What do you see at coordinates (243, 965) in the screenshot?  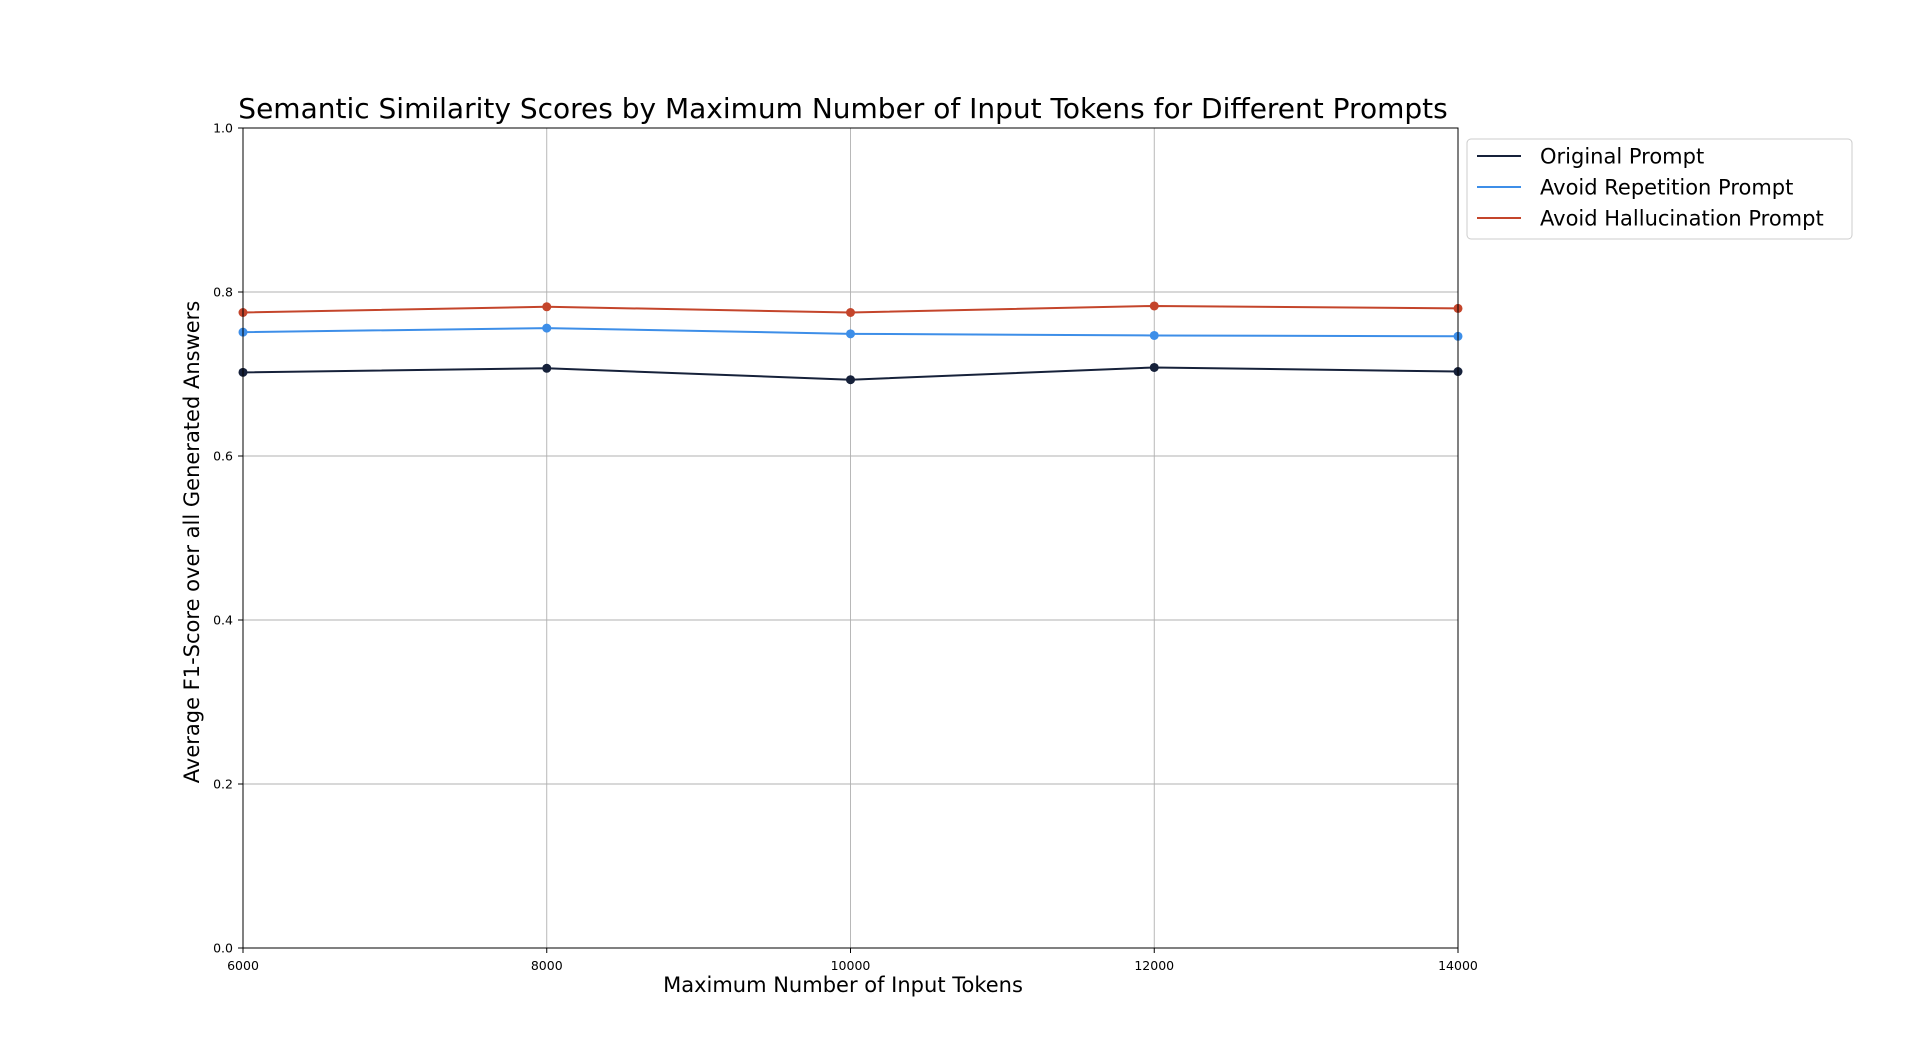 I see `x-tick-label: 6000` at bounding box center [243, 965].